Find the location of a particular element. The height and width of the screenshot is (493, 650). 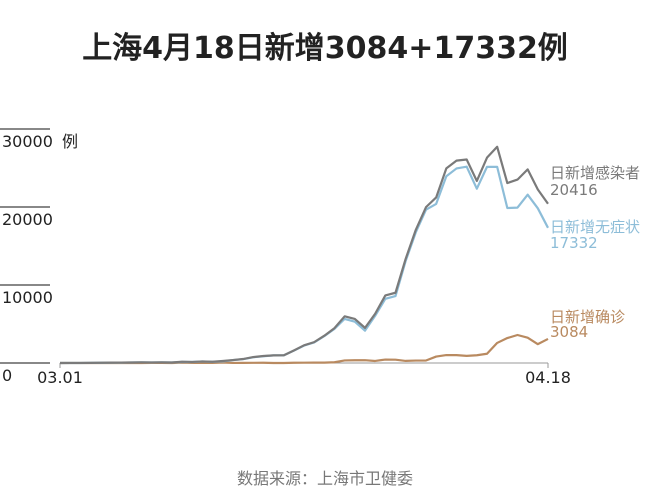

chart-title: 上海4月18日新增3084+17332例 is located at coordinates (325, 48).